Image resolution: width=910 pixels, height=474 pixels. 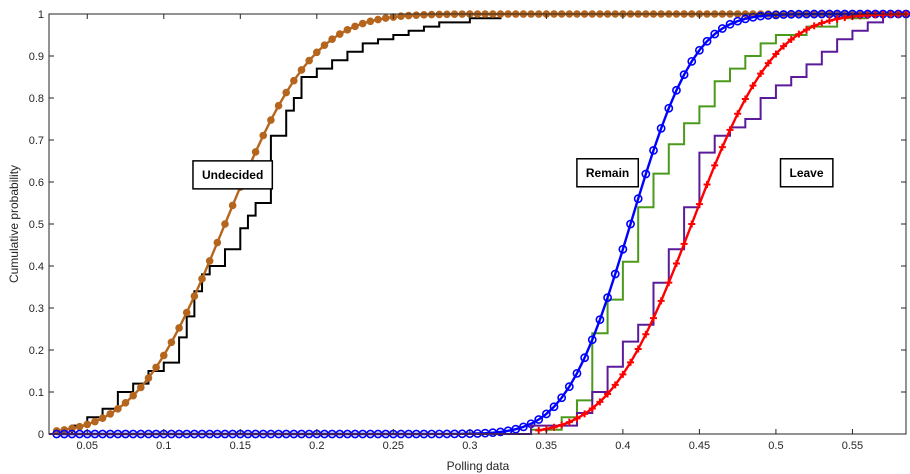 I want to click on y-tick-label: 0.9, so click(x=36, y=57).